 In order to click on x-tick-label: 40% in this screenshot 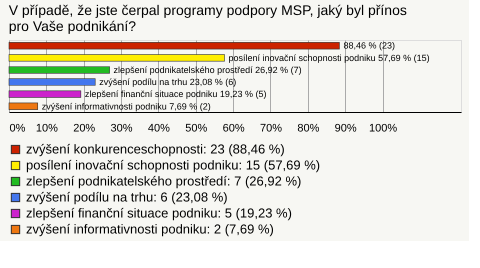, I will do `click(159, 128)`.